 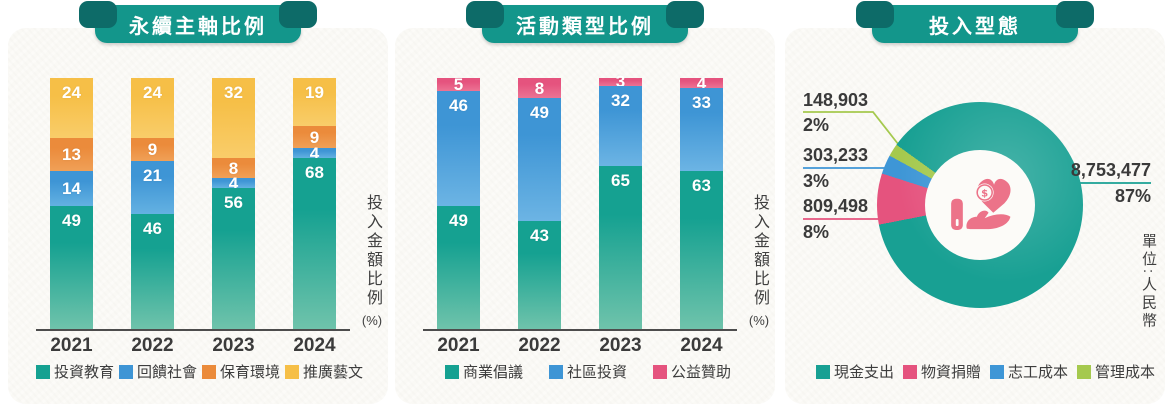 What do you see at coordinates (372, 320) in the screenshot?
I see `y-axis-unit: (%)` at bounding box center [372, 320].